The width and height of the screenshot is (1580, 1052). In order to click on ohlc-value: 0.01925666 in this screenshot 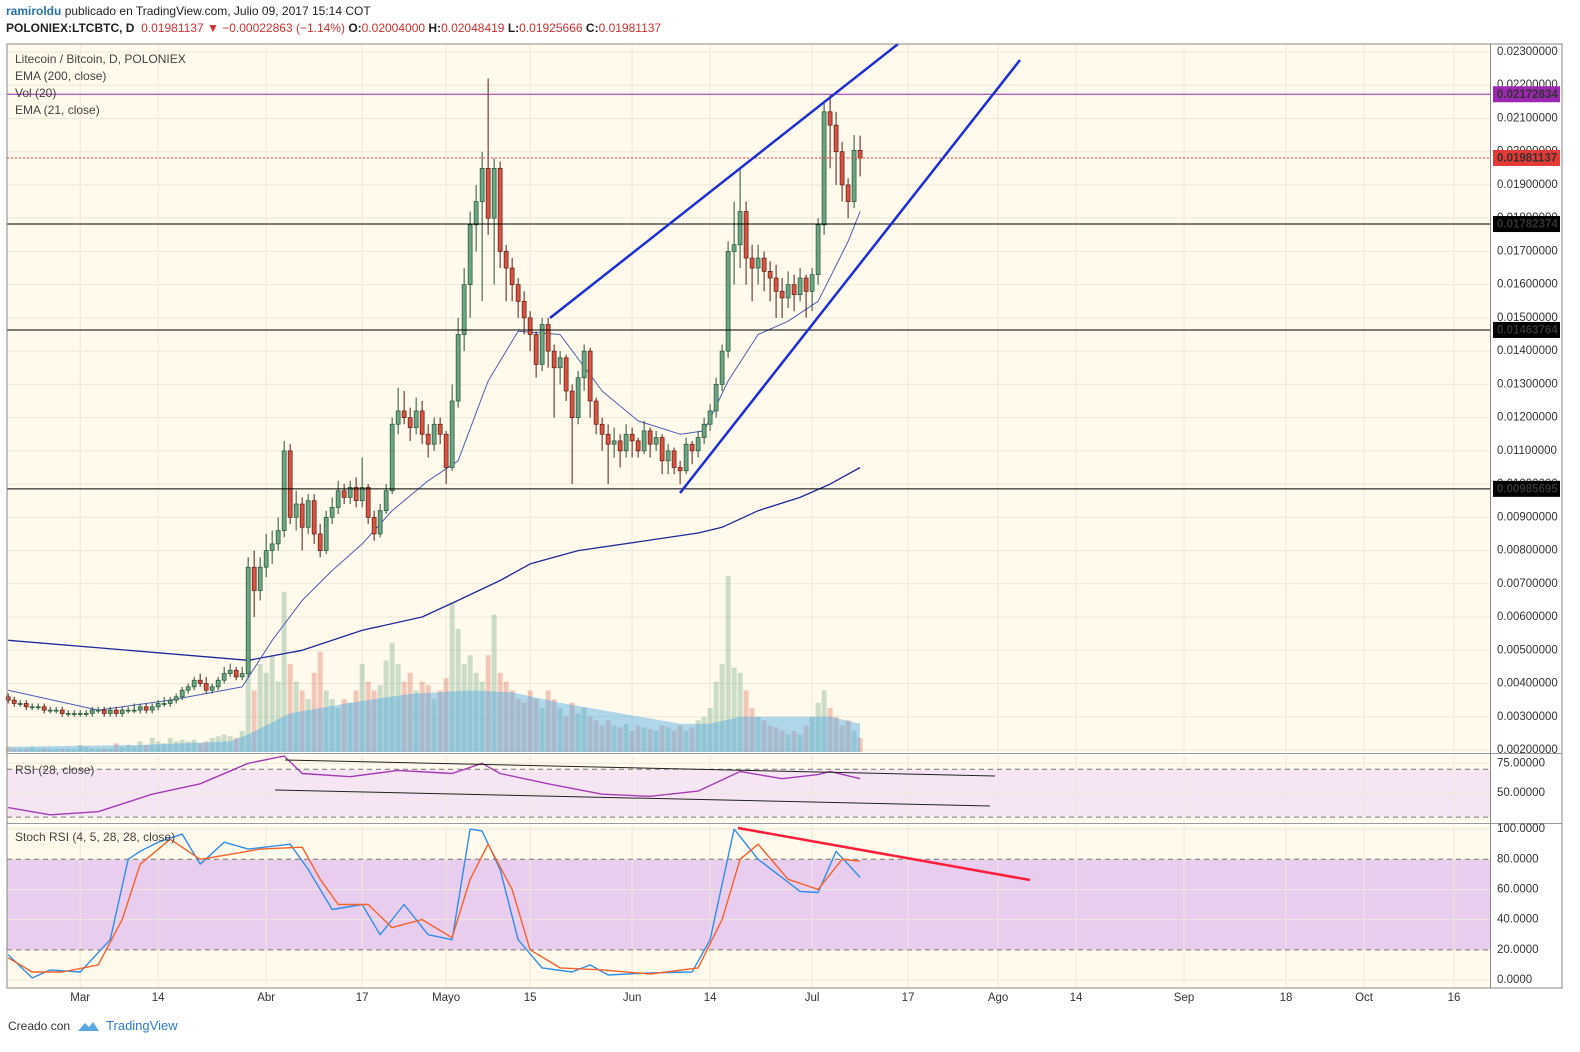, I will do `click(551, 28)`.